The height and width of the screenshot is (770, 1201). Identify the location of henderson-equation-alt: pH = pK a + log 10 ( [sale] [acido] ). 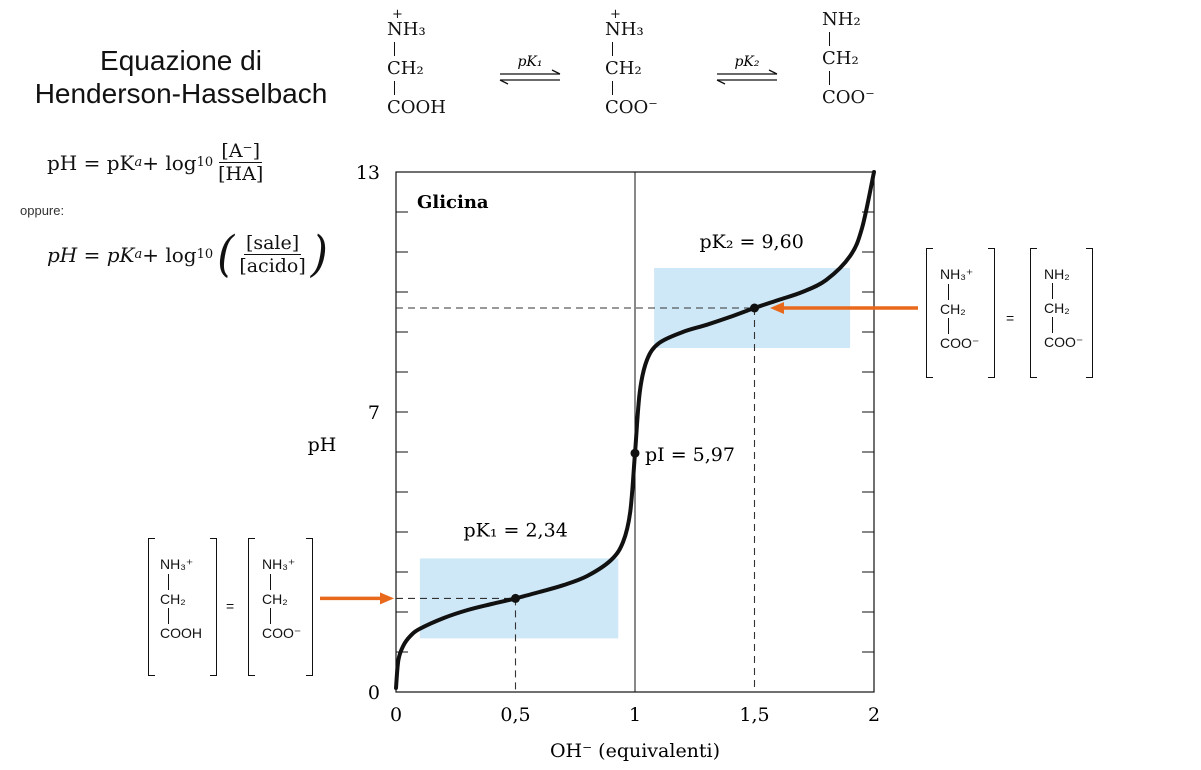
(187, 253).